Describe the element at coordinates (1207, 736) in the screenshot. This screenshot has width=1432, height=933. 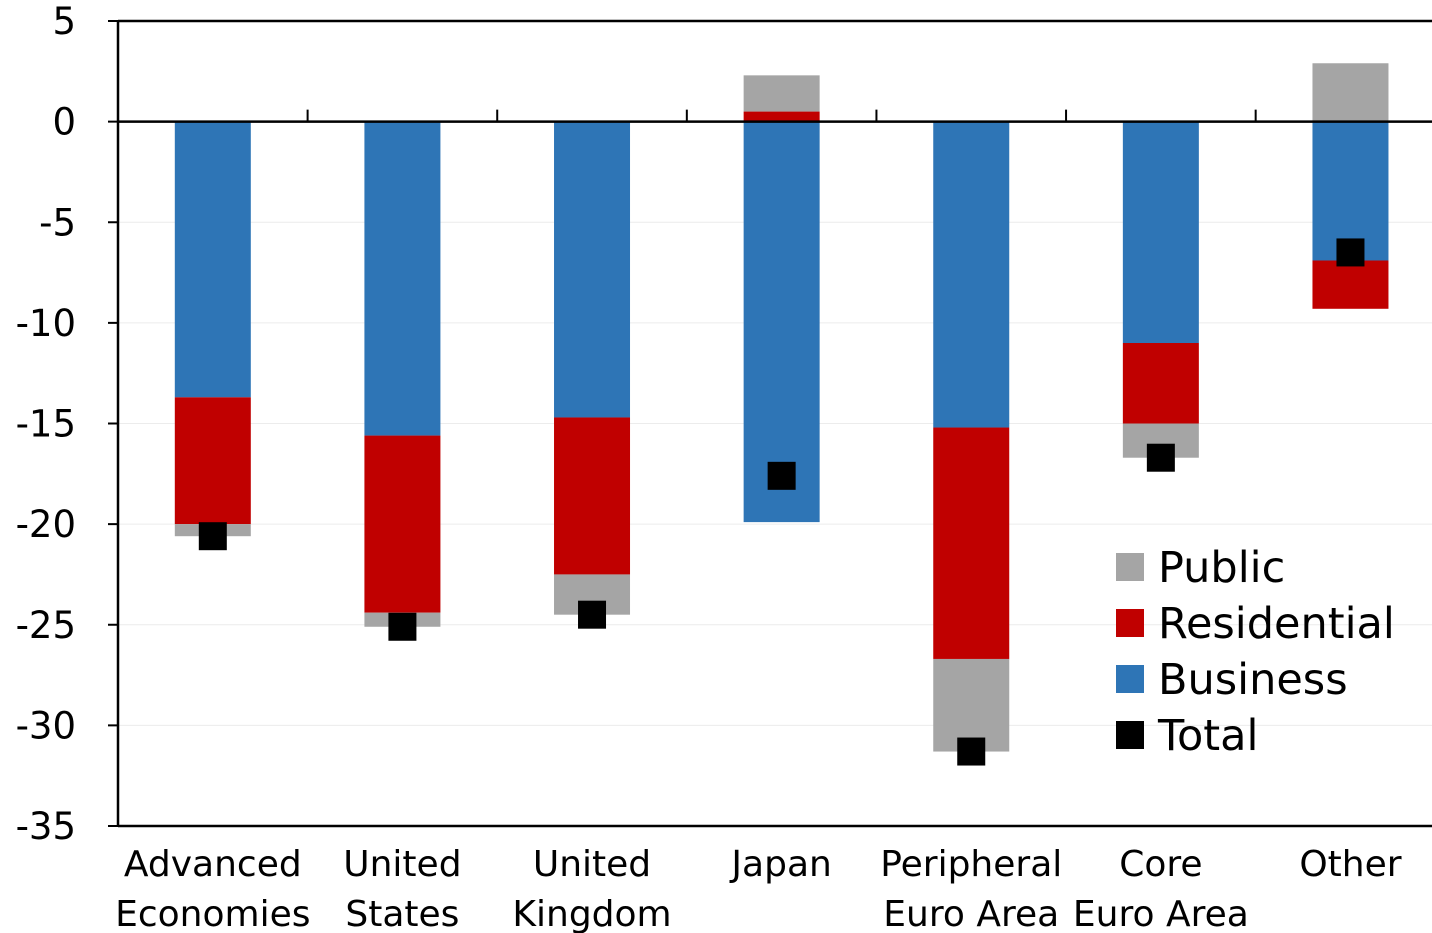
I see `legend-label-total: Total` at that location.